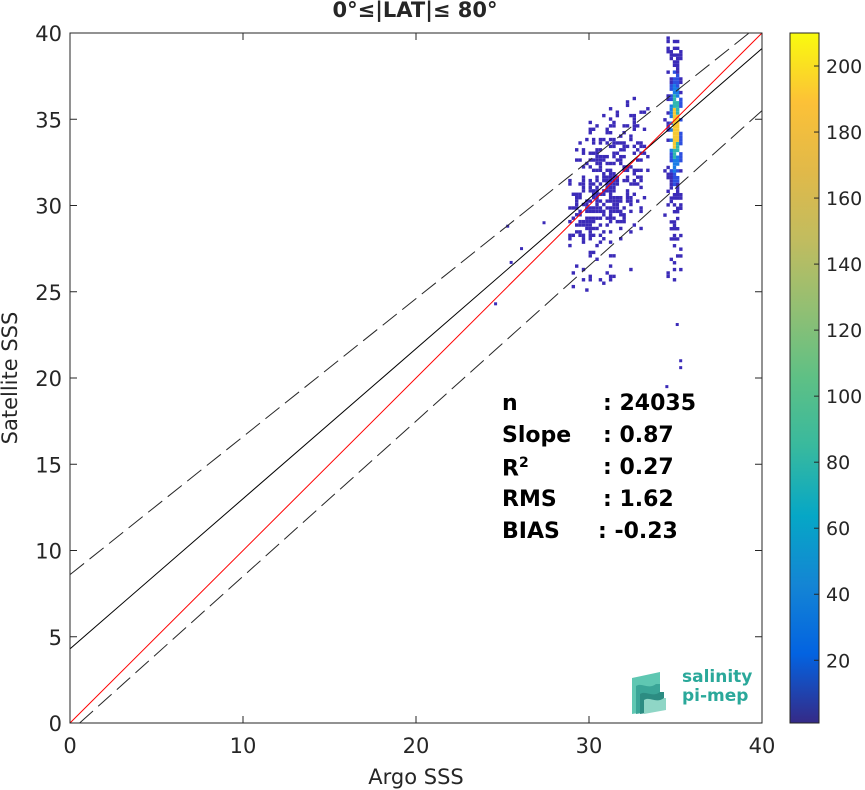 The width and height of the screenshot is (865, 790). What do you see at coordinates (638, 531) in the screenshot?
I see `stat-value: : -0.23` at bounding box center [638, 531].